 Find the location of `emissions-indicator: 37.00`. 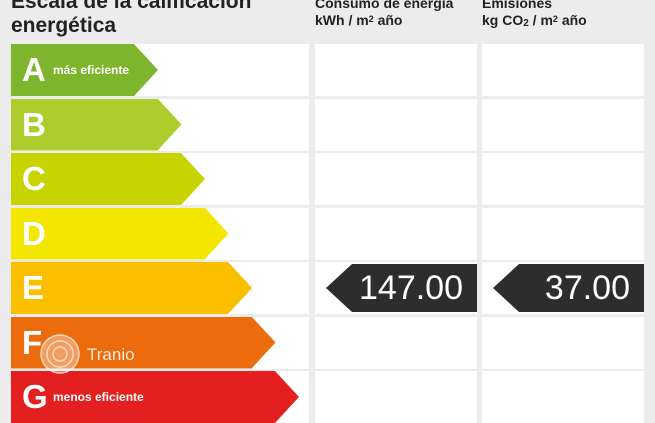

emissions-indicator: 37.00 is located at coordinates (568, 288).